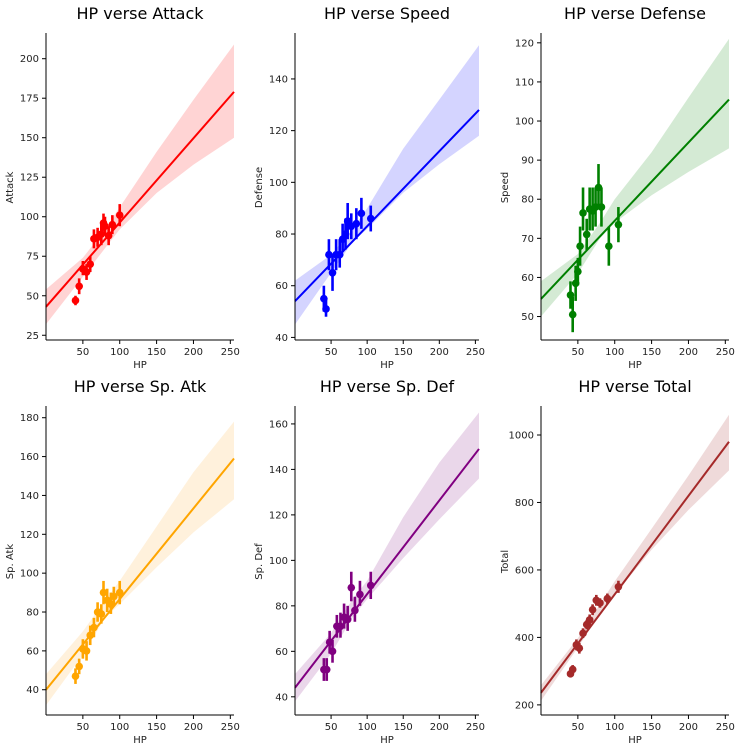 The height and width of the screenshot is (754, 741). Describe the element at coordinates (505, 187) in the screenshot. I see `y-axis-label: Speed` at that location.